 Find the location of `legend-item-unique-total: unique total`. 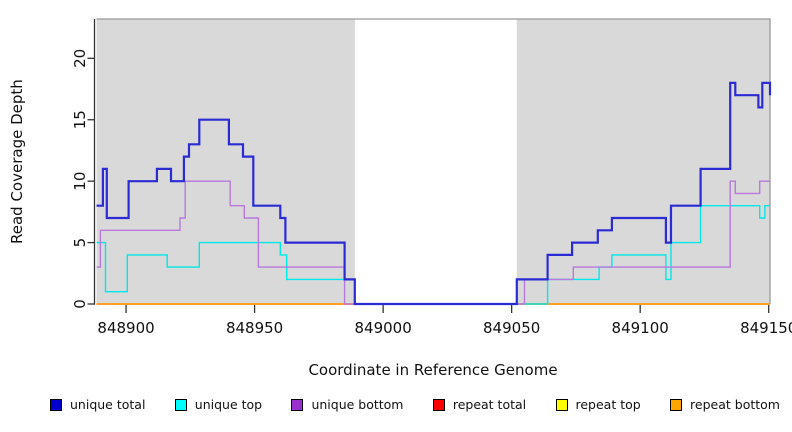

legend-item-unique-total: unique total is located at coordinates (97, 404).